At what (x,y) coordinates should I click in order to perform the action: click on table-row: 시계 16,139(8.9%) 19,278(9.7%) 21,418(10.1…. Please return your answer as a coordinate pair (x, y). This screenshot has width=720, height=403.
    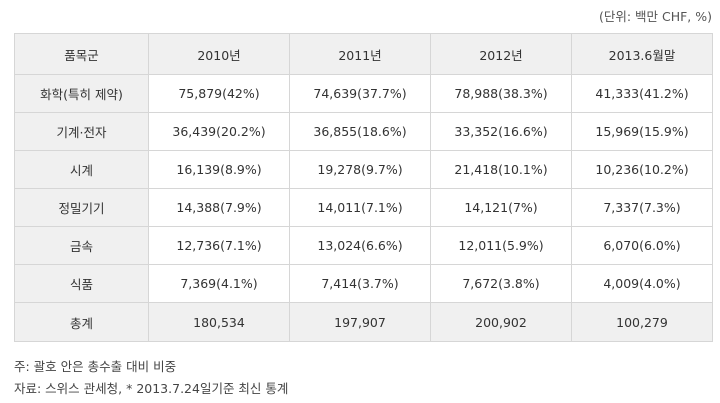
    Looking at the image, I should click on (363, 169).